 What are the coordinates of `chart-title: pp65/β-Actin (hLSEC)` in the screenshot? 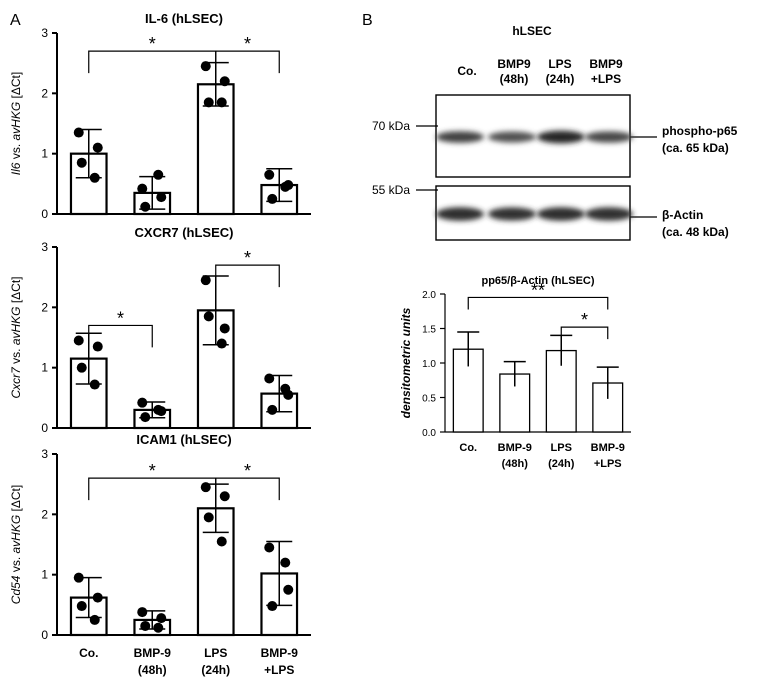 It's located at (537, 281).